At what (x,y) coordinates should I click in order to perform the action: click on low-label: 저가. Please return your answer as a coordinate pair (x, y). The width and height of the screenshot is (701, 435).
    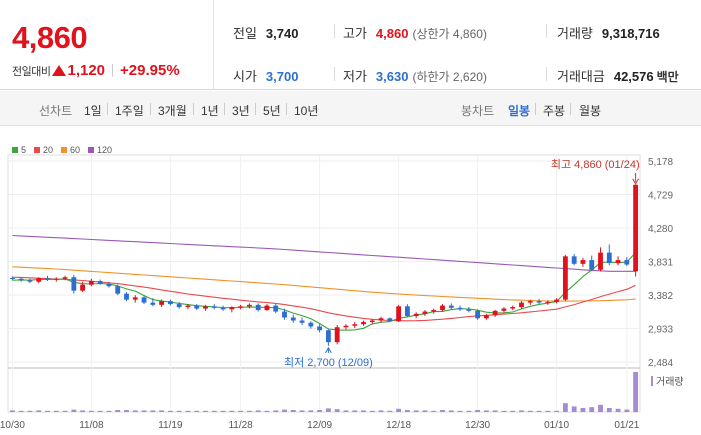
    Looking at the image, I should click on (355, 76).